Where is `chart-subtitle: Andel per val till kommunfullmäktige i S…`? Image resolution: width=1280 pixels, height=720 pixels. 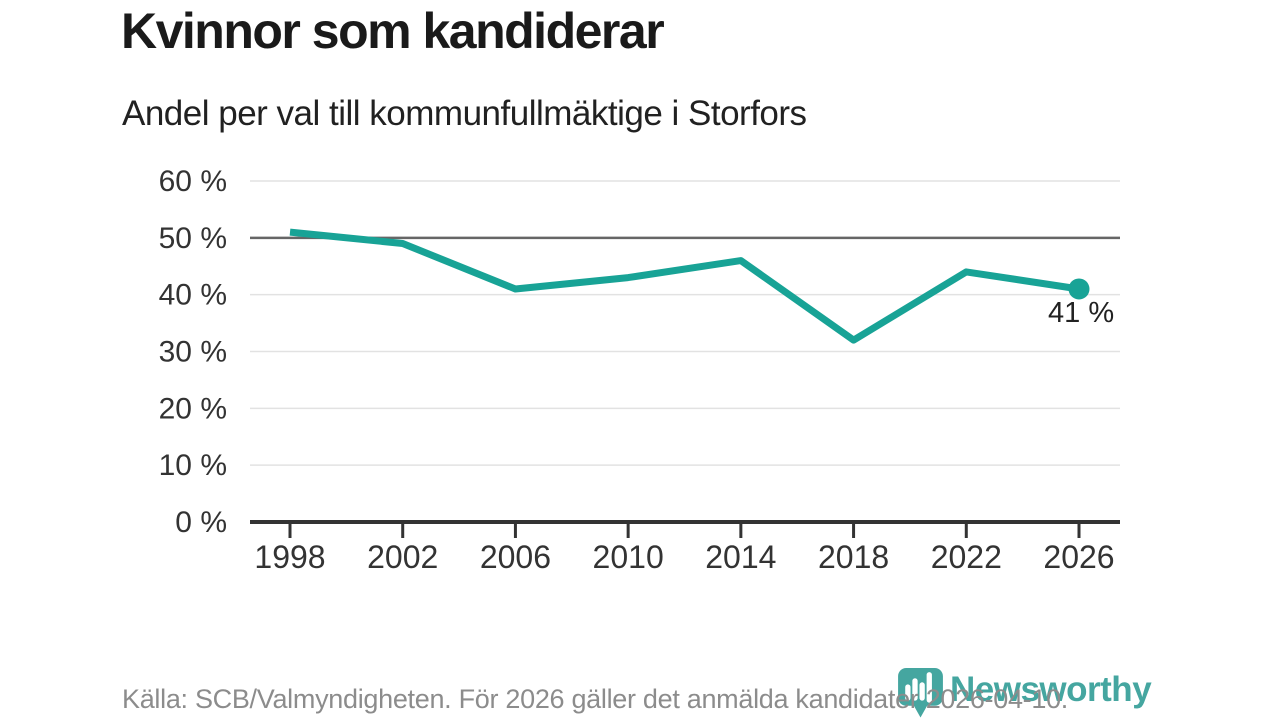
chart-subtitle: Andel per val till kommunfullmäktige i S… is located at coordinates (464, 113).